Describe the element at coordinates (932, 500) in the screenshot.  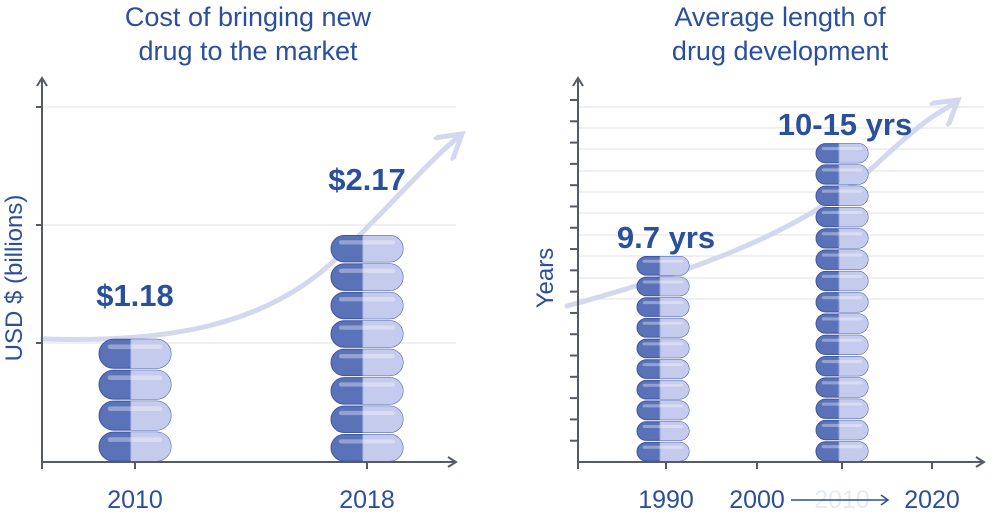
I see `x-tick-label-2020: 2020` at that location.